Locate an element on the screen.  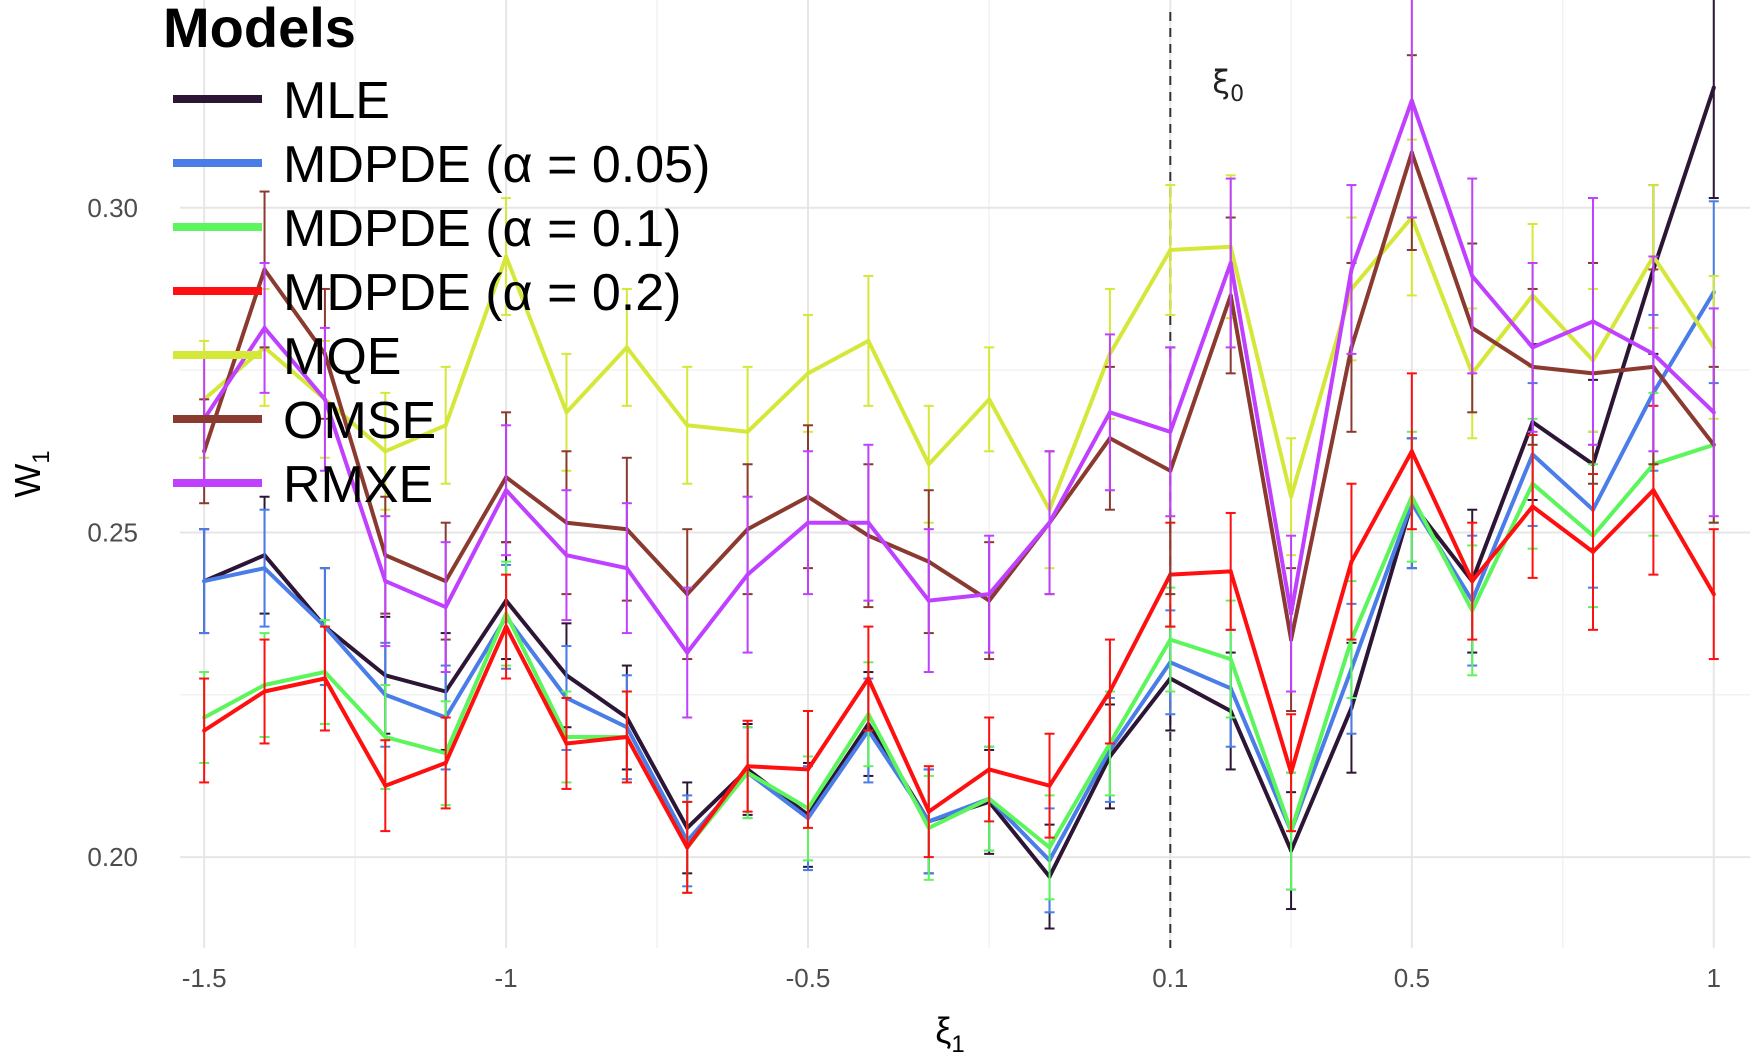
legend-item-label: MLE is located at coordinates (336, 101).